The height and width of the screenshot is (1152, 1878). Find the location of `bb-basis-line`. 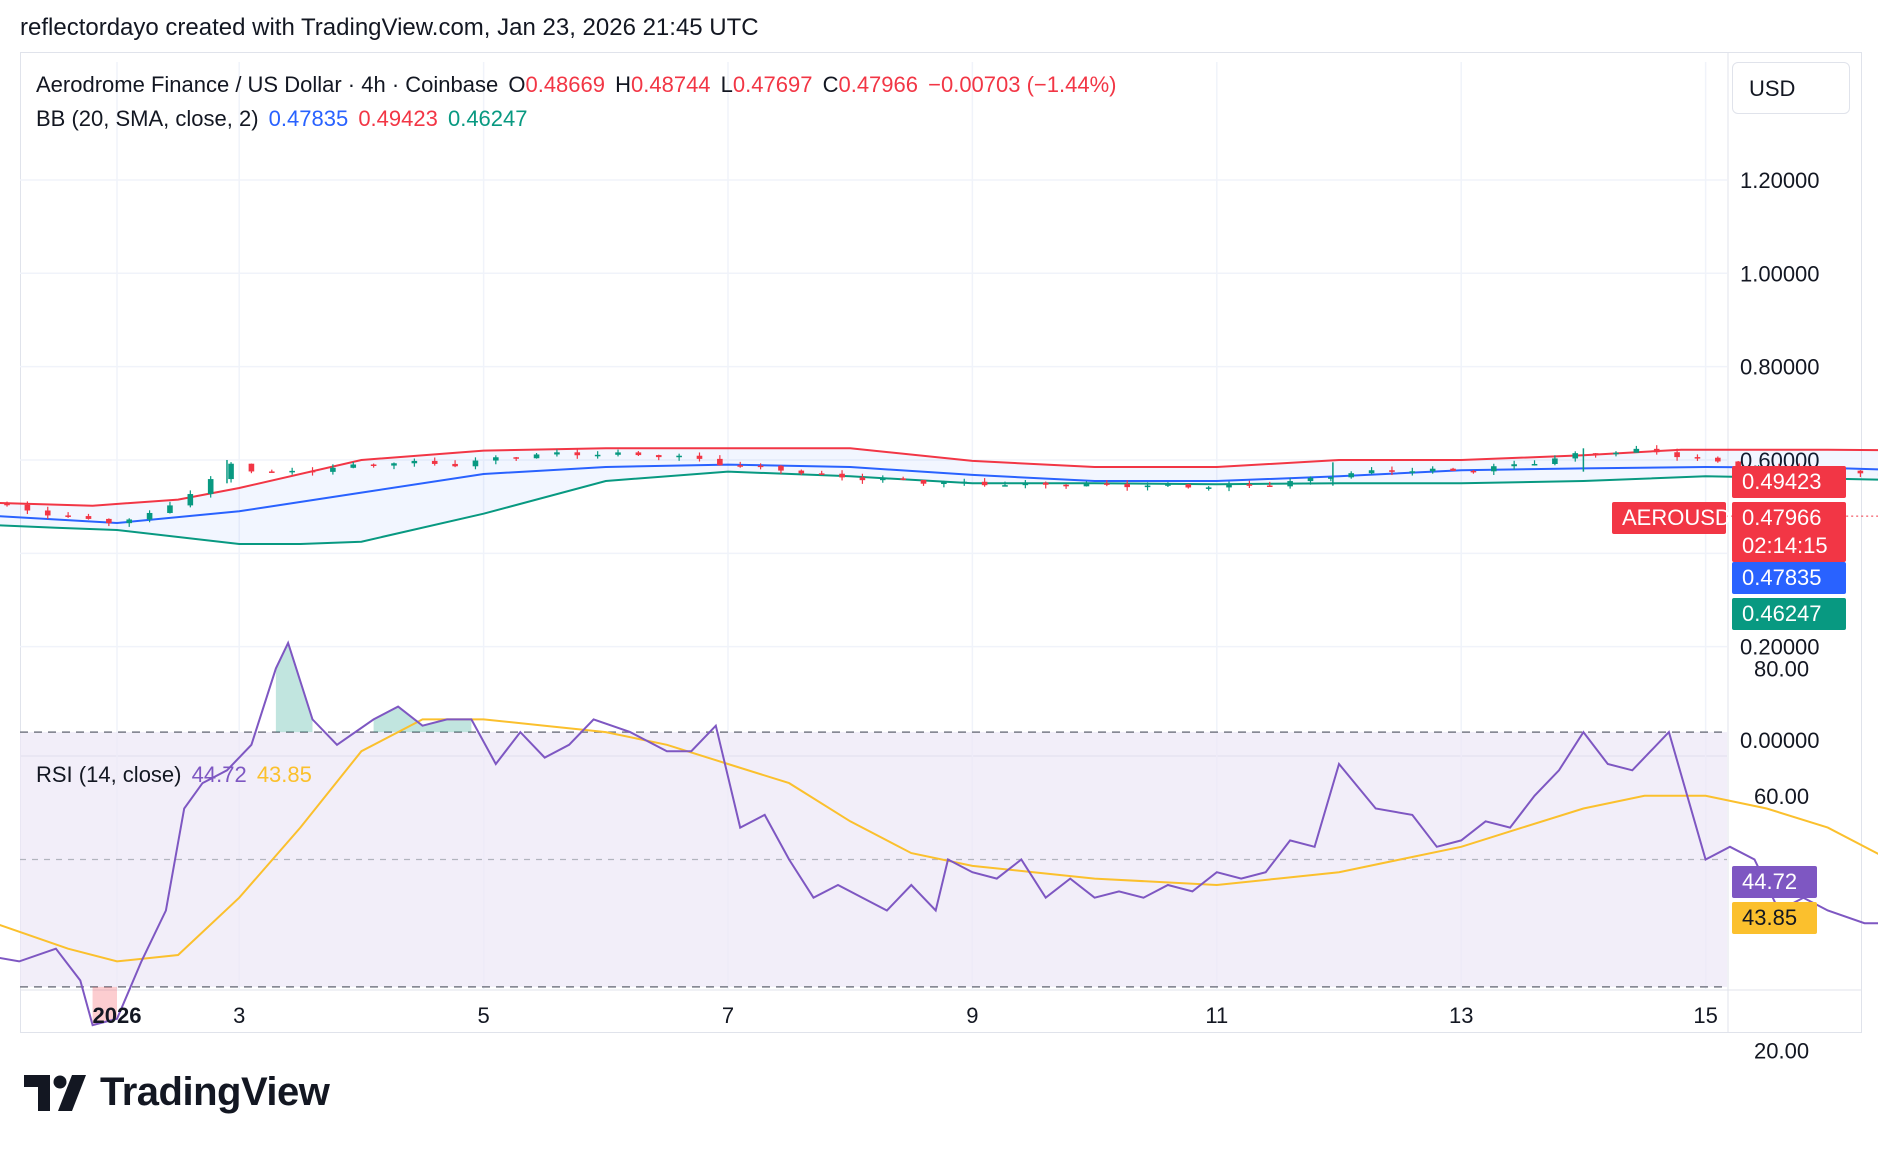

bb-basis-line is located at coordinates (939, 494).